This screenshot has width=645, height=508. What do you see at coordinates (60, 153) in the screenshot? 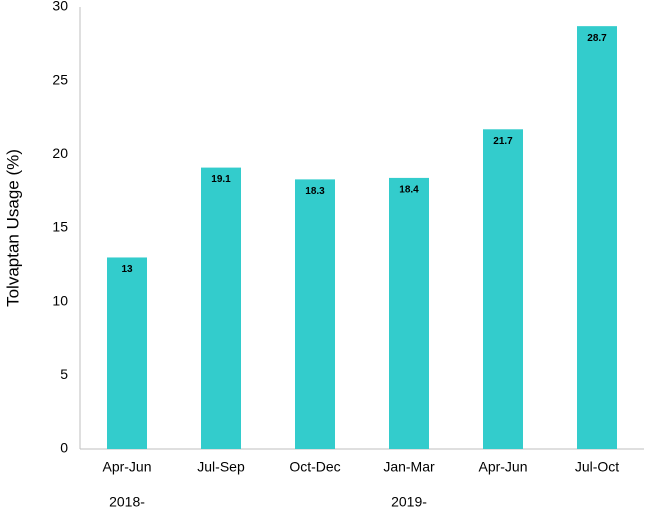
I see `y-tick-label: 20` at bounding box center [60, 153].